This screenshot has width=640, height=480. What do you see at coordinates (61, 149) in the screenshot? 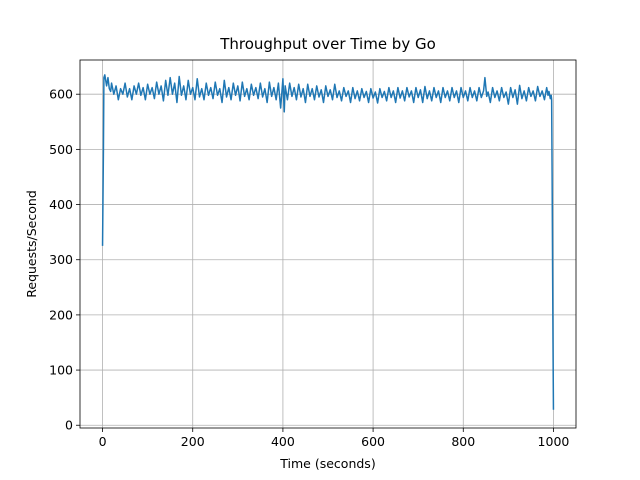
I see `y-tick-label: 500` at bounding box center [61, 149].